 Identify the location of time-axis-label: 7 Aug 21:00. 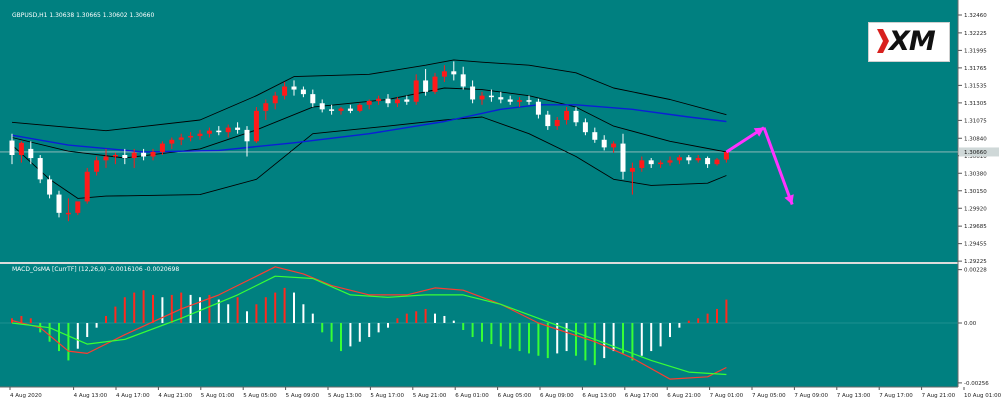
(939, 396).